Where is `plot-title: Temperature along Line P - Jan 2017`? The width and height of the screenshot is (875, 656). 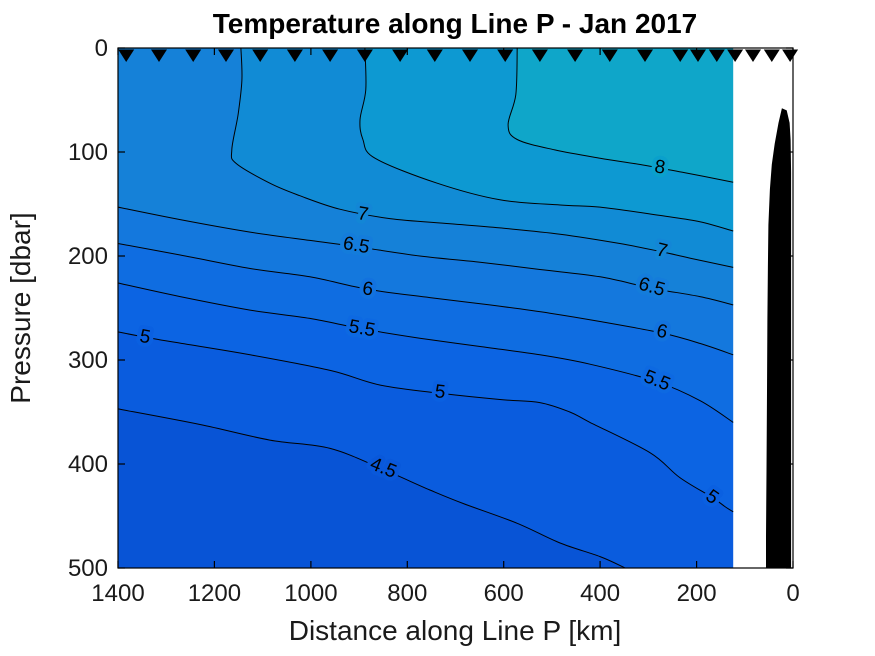
plot-title: Temperature along Line P - Jan 2017 is located at coordinates (455, 23).